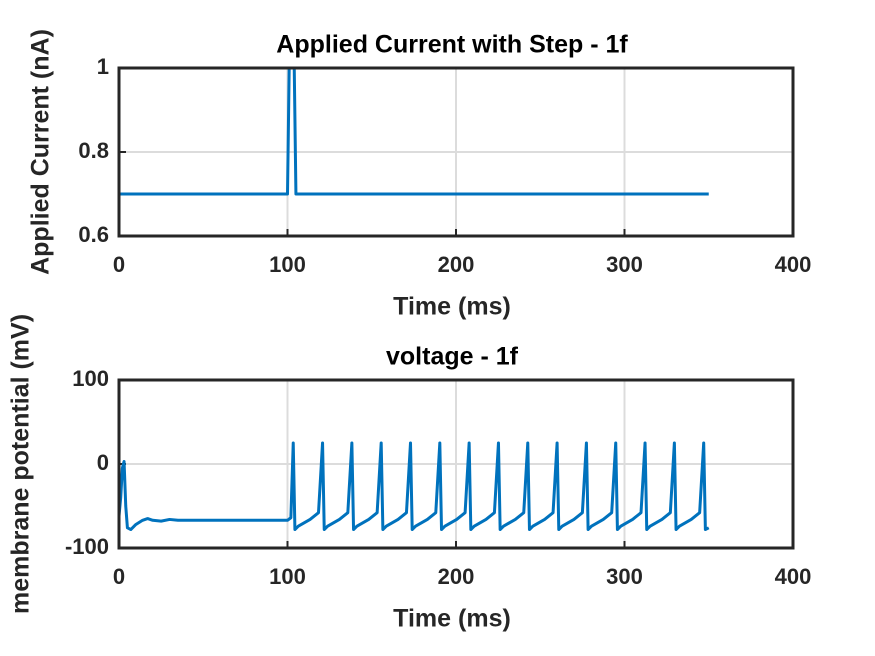 Image resolution: width=875 pixels, height=656 pixels. What do you see at coordinates (21, 464) in the screenshot?
I see `y-axis-label: membrane potential (mV)` at bounding box center [21, 464].